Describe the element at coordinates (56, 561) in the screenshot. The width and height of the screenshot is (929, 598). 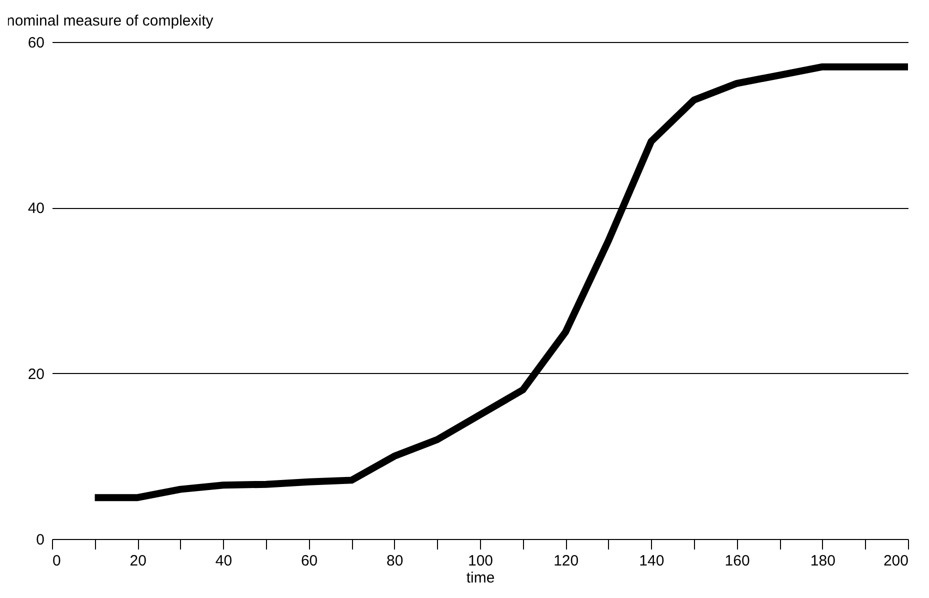
I see `x-tick-label: 0` at that location.